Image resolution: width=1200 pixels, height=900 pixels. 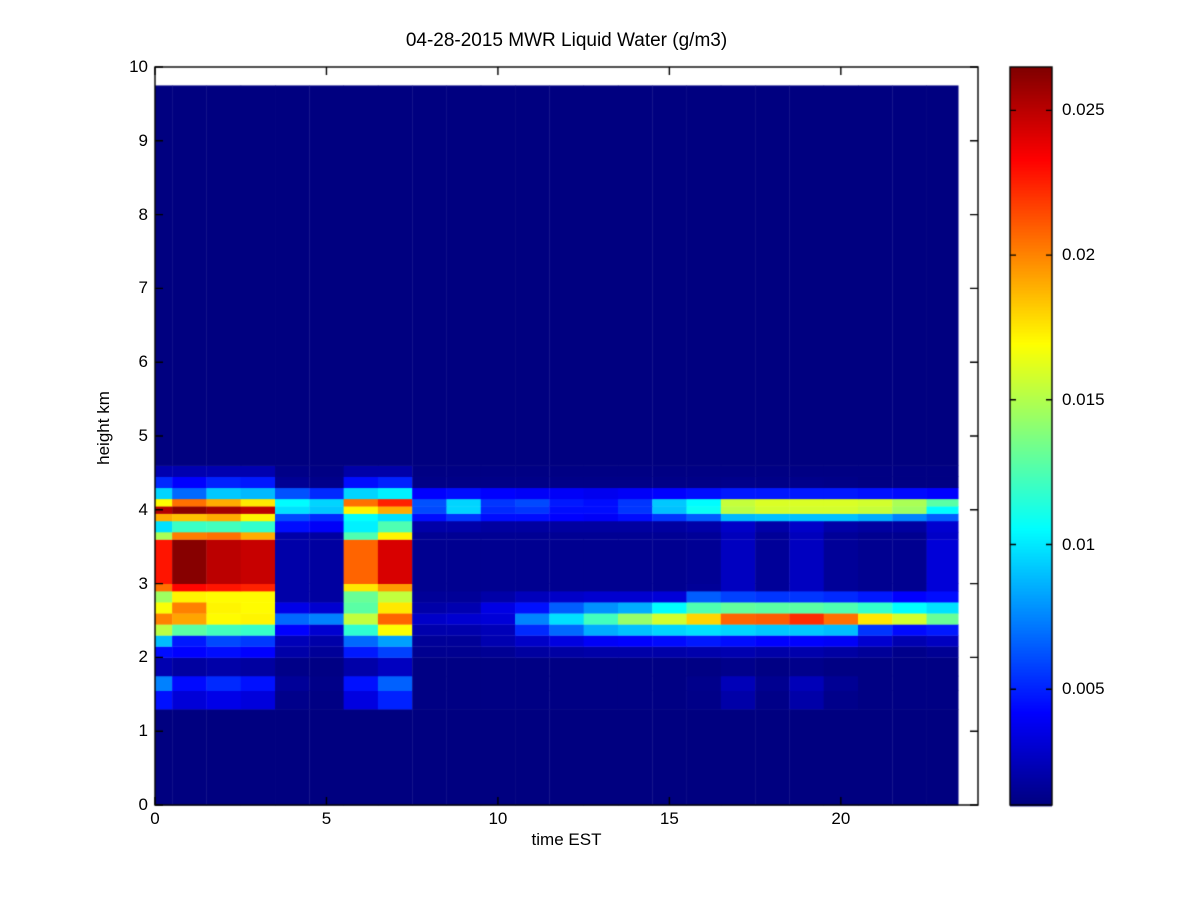 I want to click on y-tick-label: 8, so click(x=143, y=214).